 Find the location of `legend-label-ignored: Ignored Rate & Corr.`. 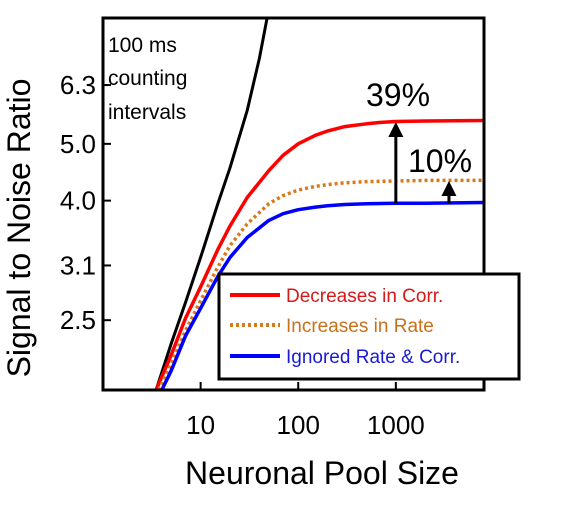

legend-label-ignored: Ignored Rate & Corr. is located at coordinates (373, 357).